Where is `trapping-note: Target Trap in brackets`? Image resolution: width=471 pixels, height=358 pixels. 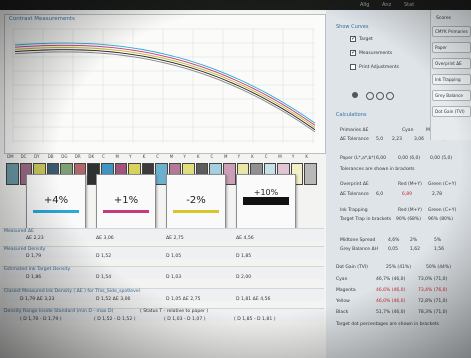 trapping-note: Target Trap in brackets is located at coordinates (366, 219).